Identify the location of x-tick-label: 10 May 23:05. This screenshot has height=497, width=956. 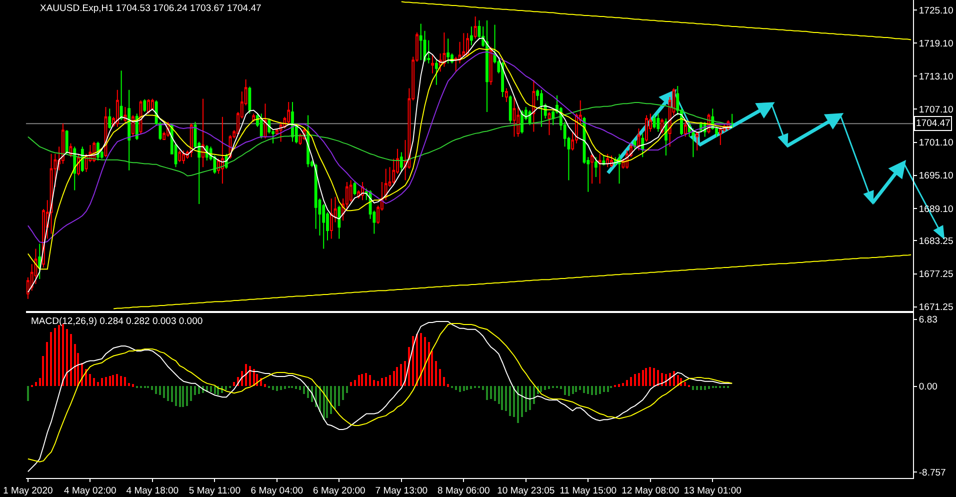
(526, 490).